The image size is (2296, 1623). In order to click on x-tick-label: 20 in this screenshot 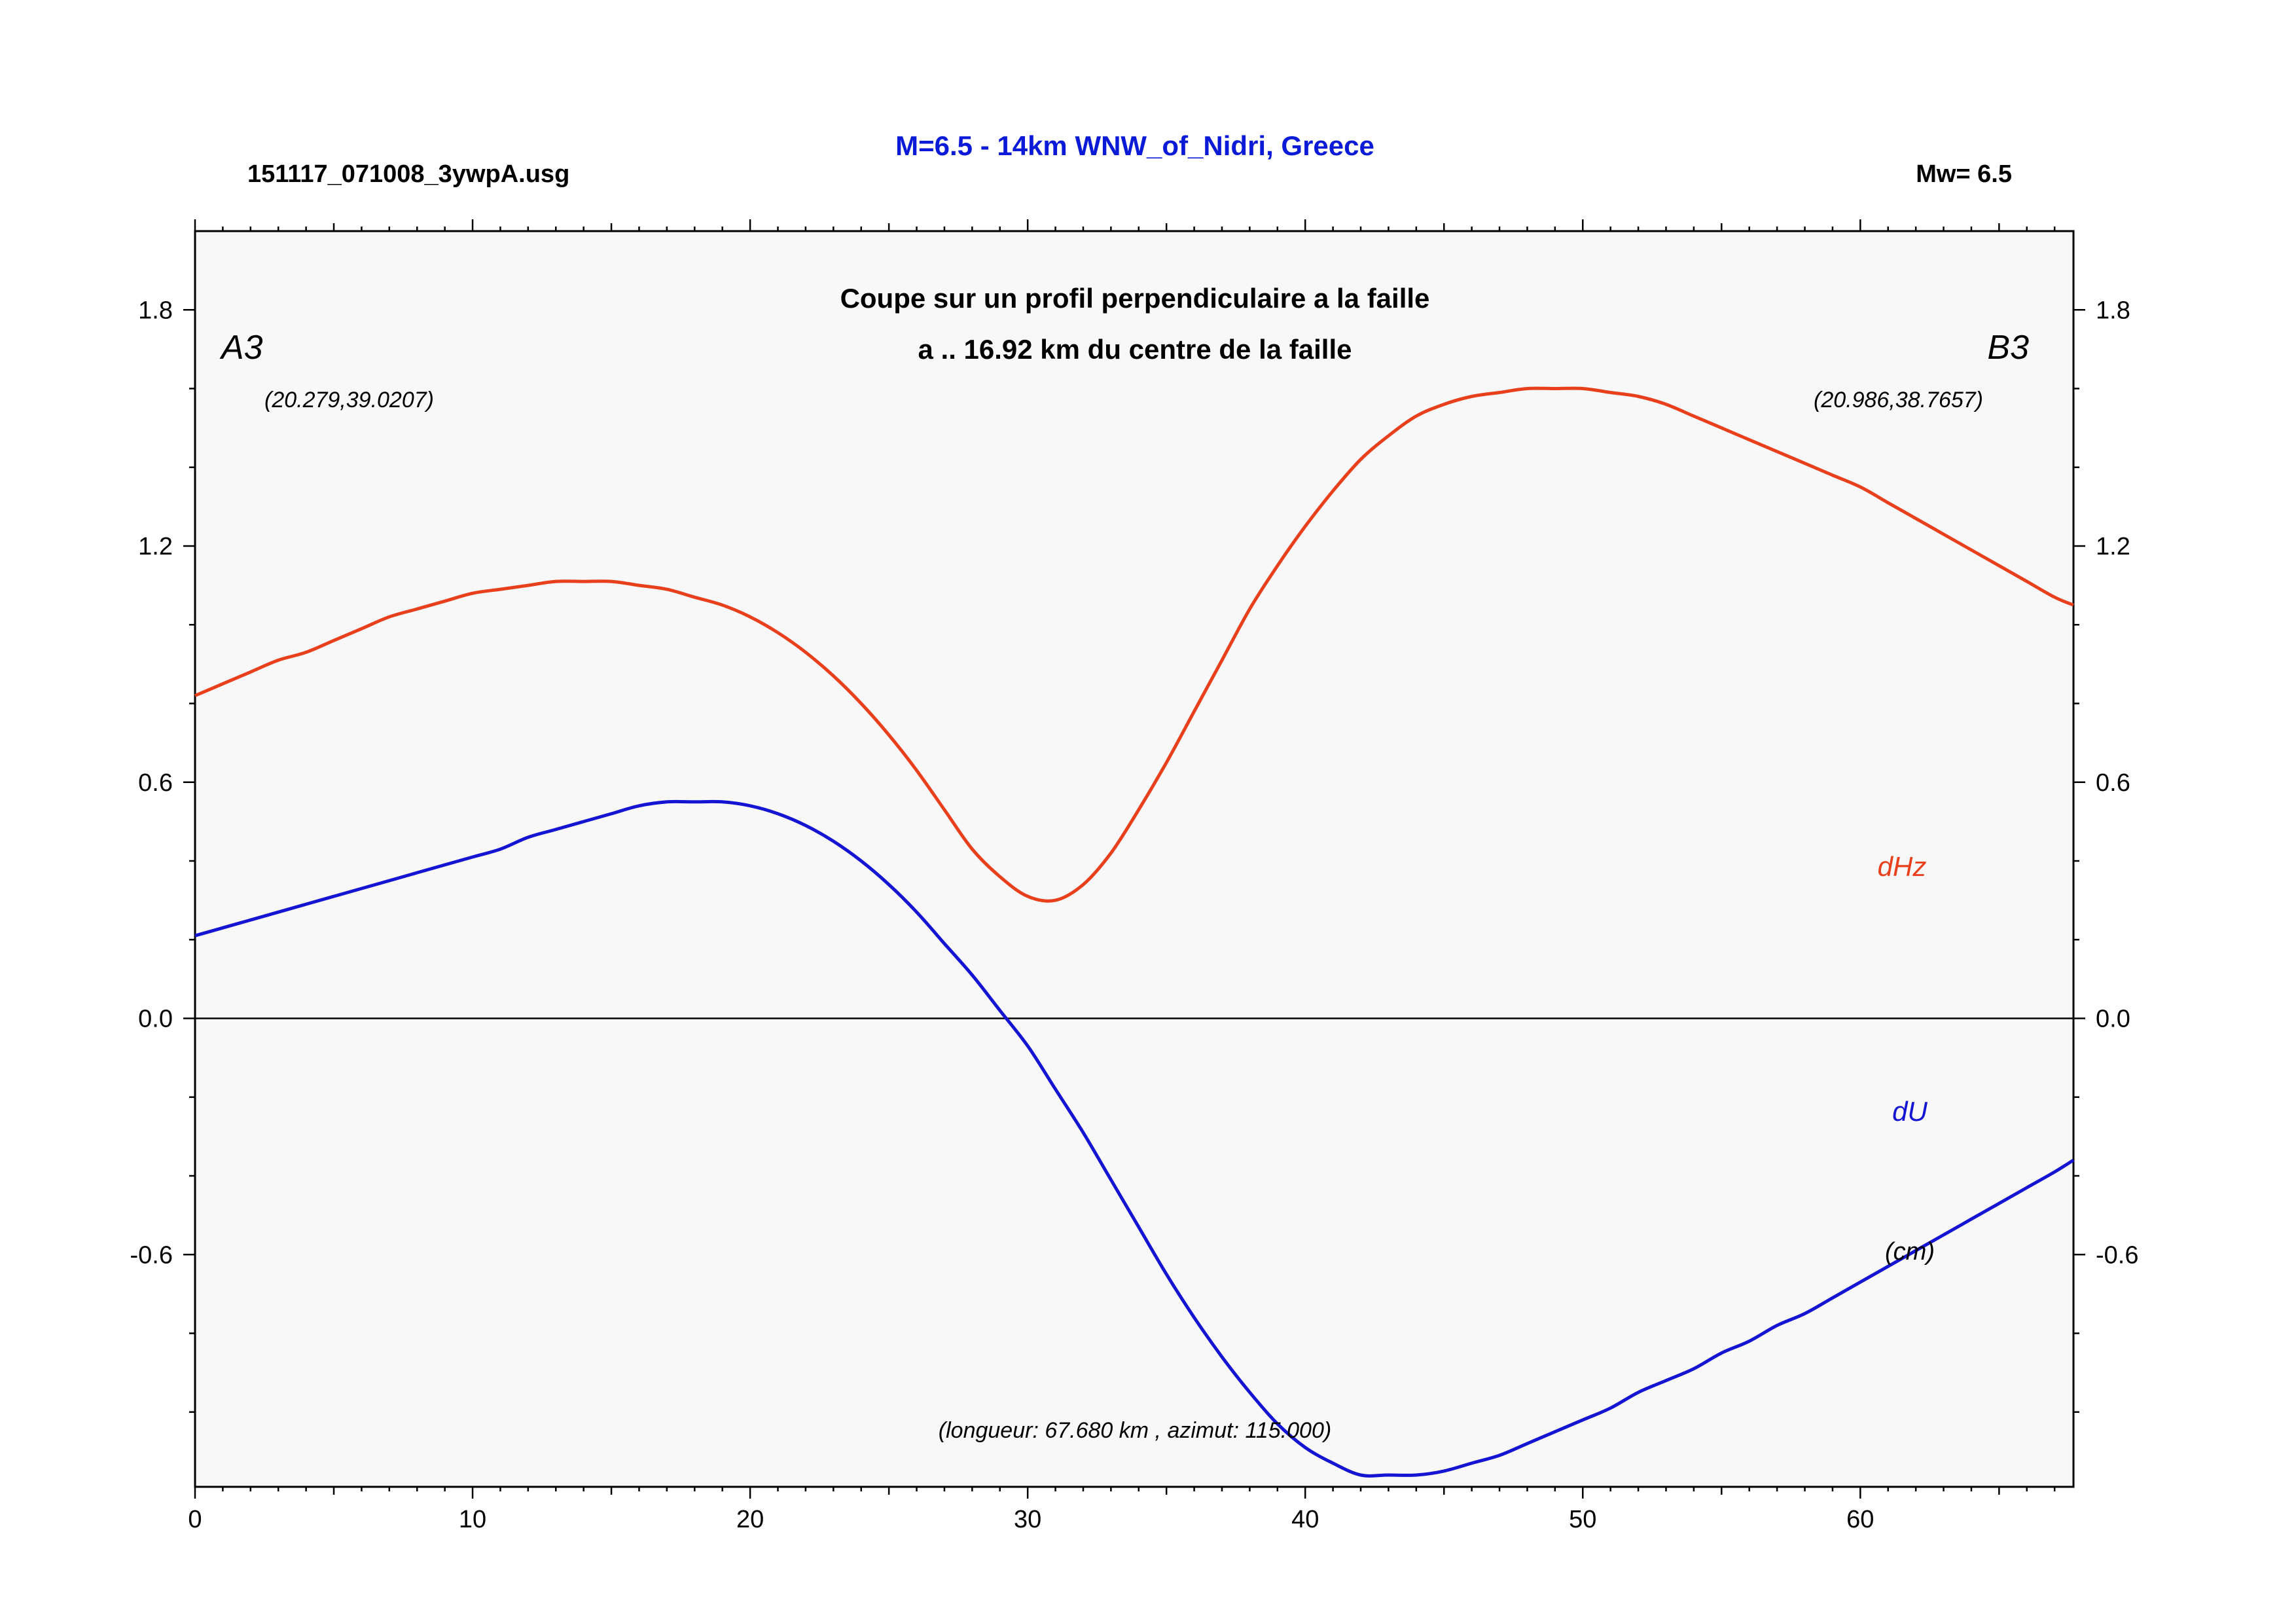, I will do `click(750, 1519)`.